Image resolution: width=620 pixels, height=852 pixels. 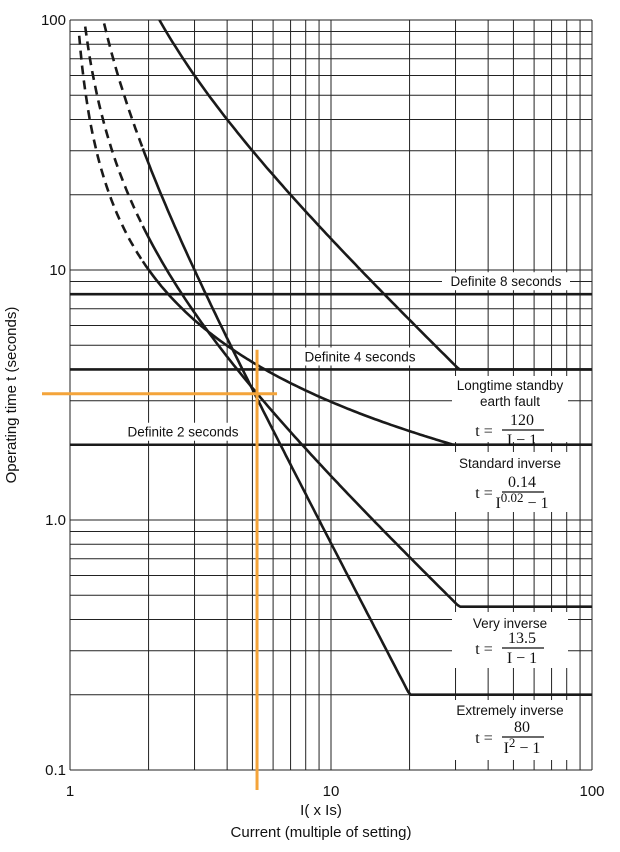 What do you see at coordinates (321, 810) in the screenshot?
I see `x-axis-label: I( x Is)` at bounding box center [321, 810].